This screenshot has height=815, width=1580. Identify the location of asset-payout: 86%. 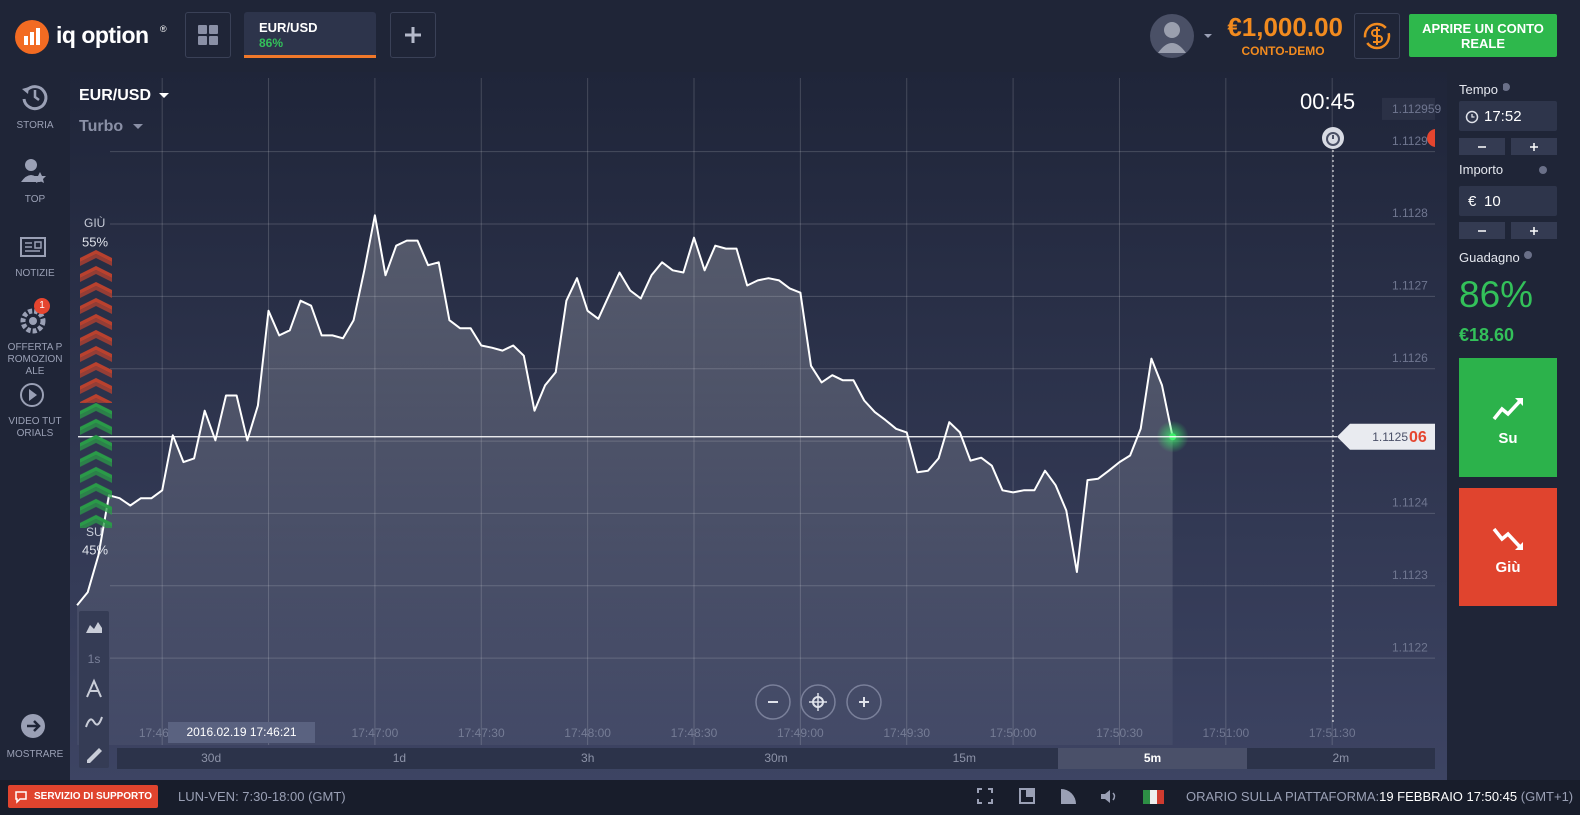
(271, 43).